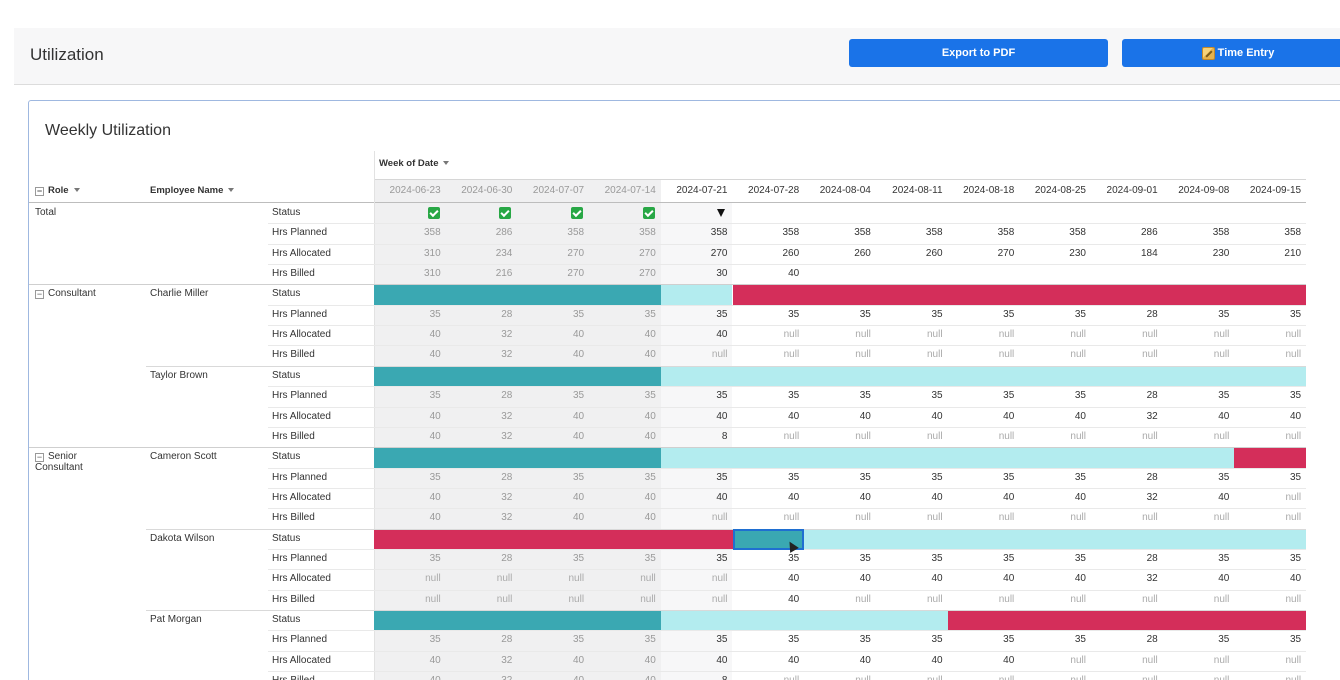  What do you see at coordinates (507, 355) in the screenshot?
I see `metric-value-cell: 32` at bounding box center [507, 355].